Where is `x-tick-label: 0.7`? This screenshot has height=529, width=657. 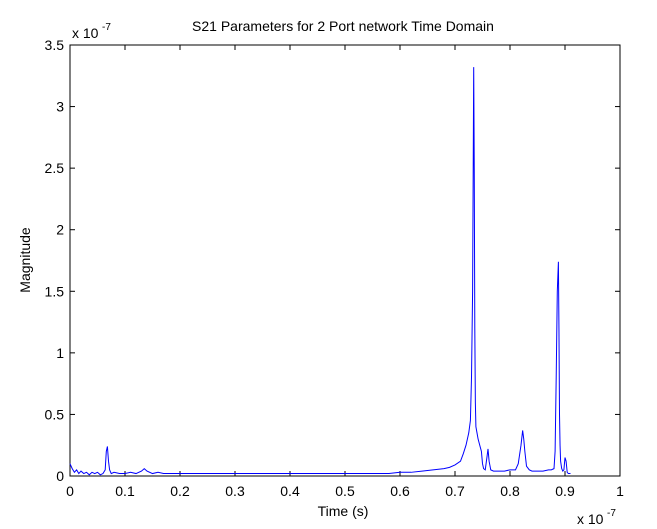 x-tick-label: 0.7 is located at coordinates (455, 491).